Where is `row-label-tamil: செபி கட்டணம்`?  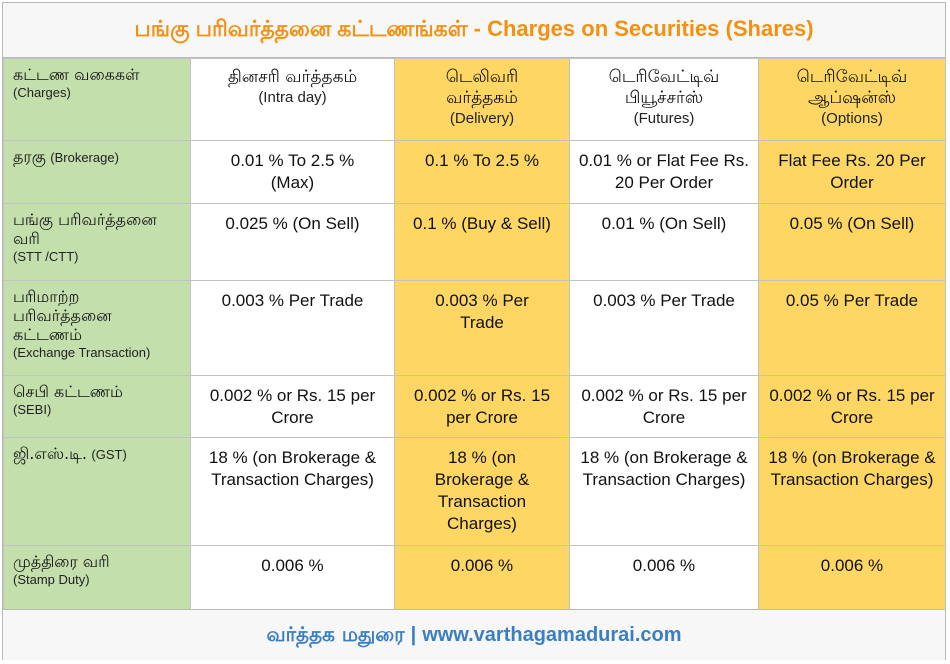
row-label-tamil: செபி கட்டணம் is located at coordinates (68, 391).